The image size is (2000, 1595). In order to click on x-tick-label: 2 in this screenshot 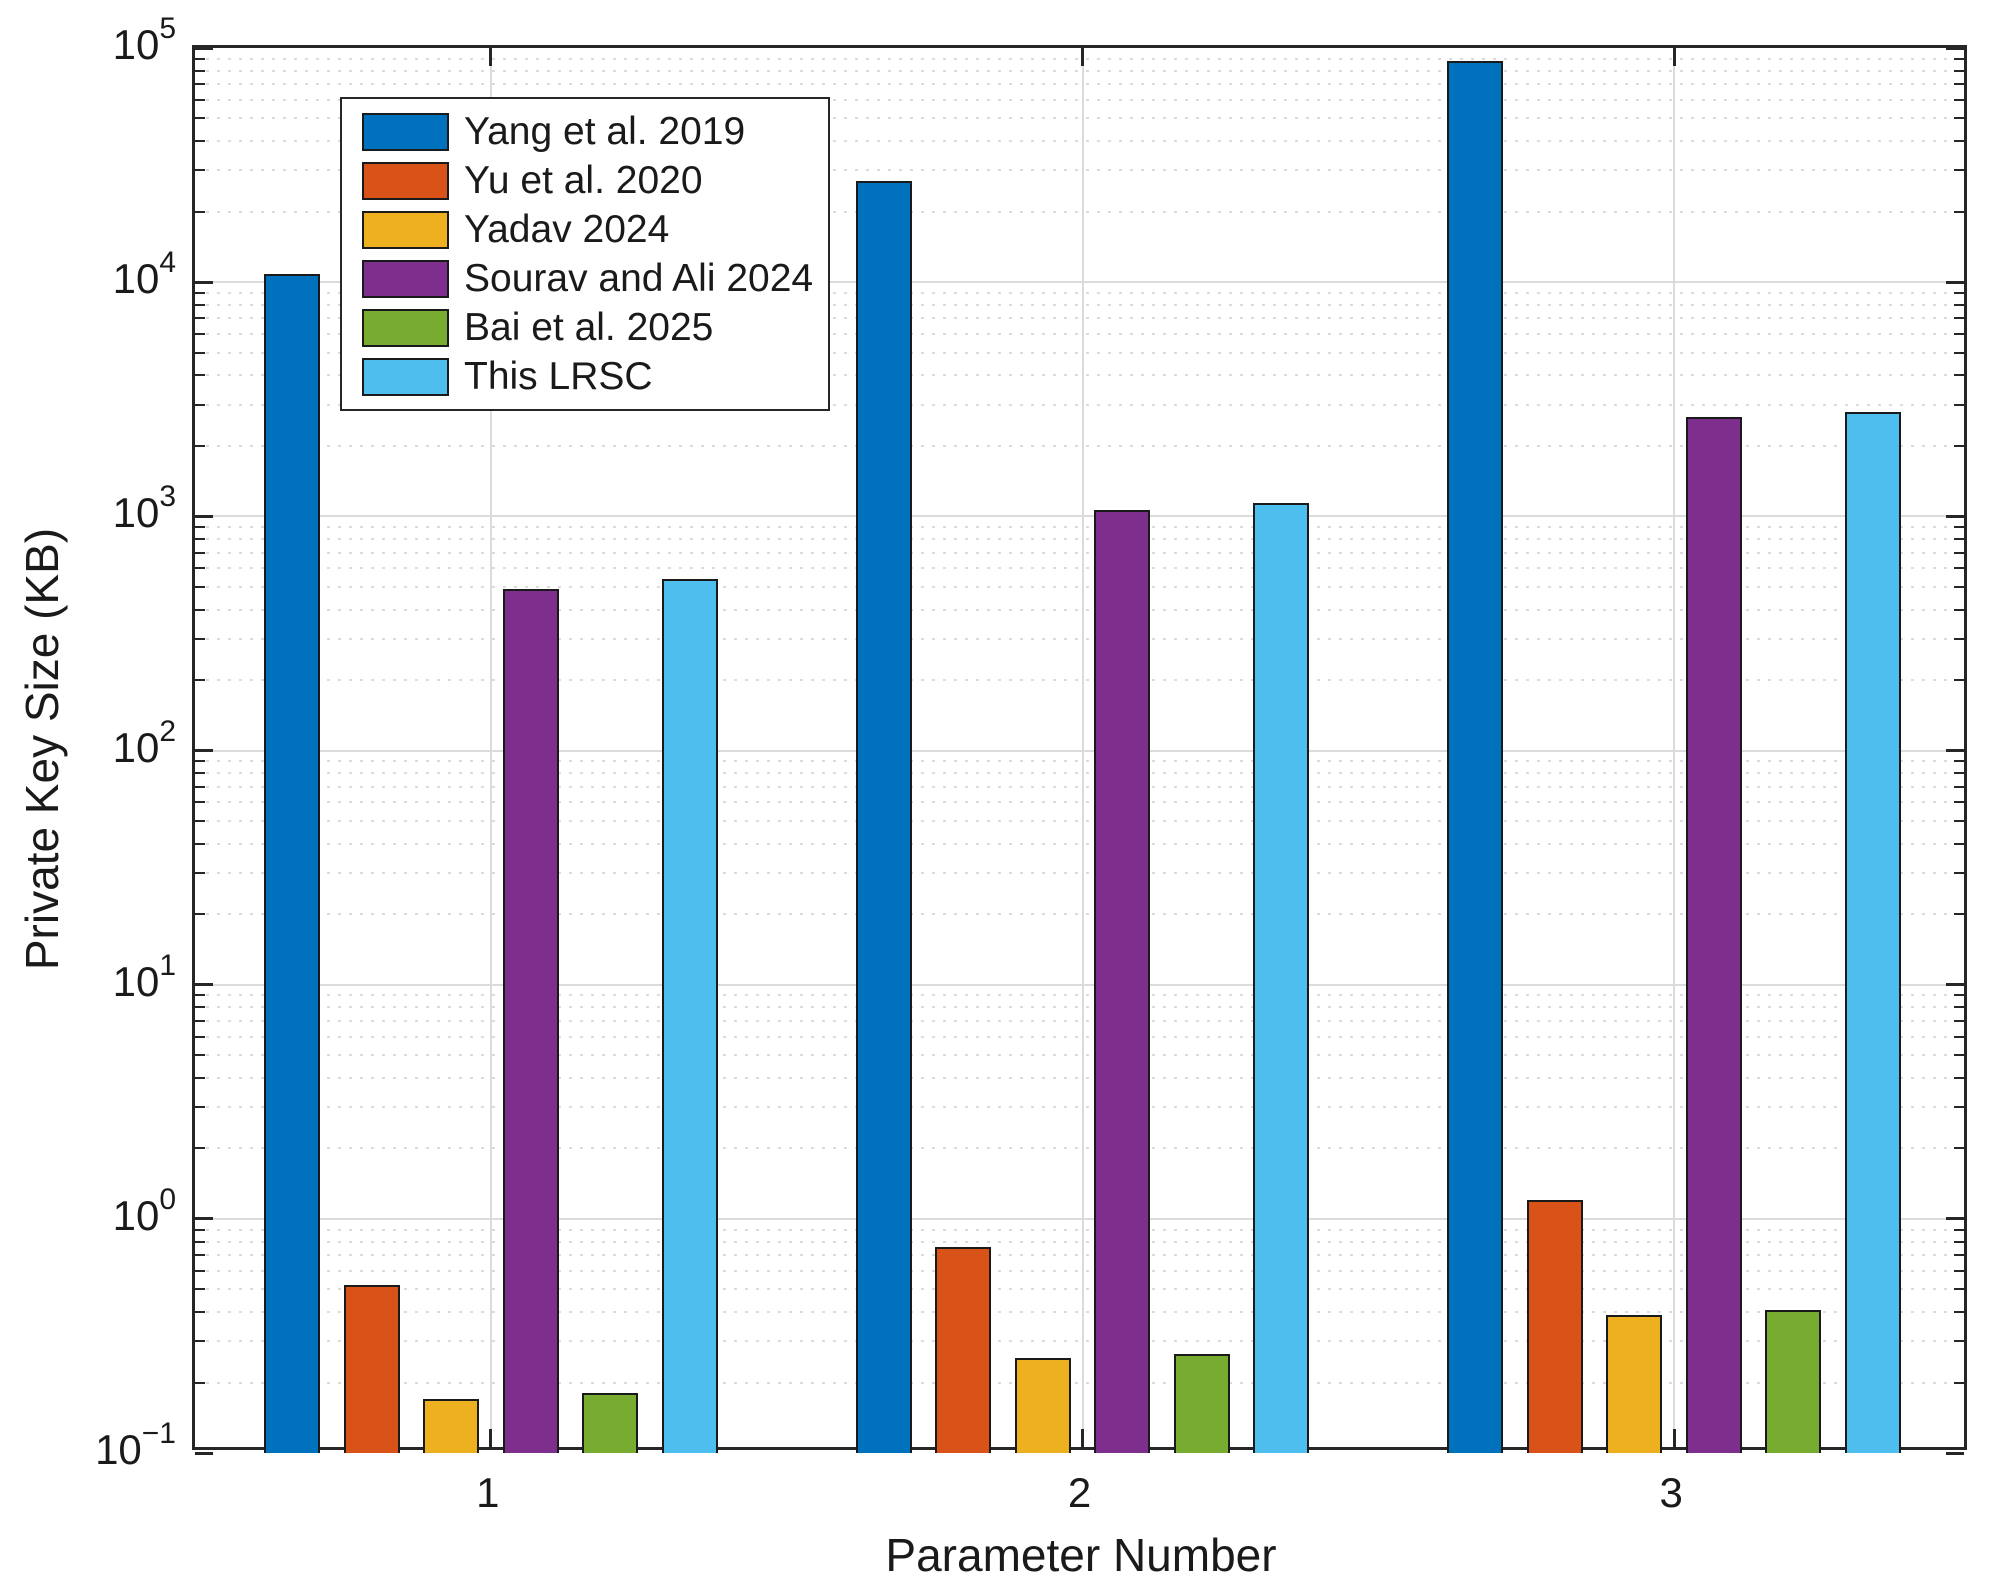, I will do `click(1079, 1492)`.